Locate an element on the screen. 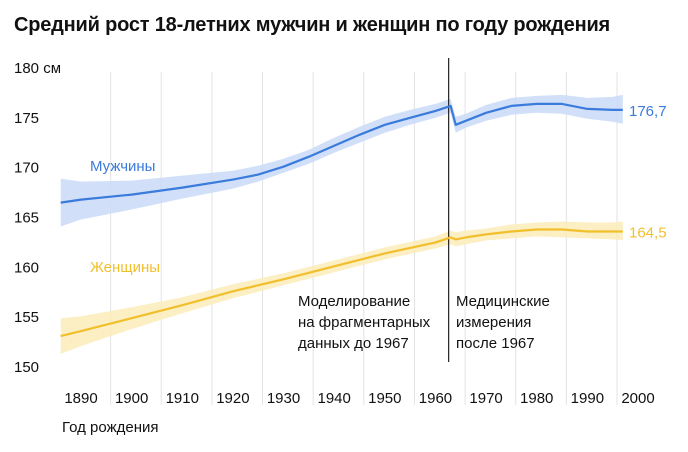 Image resolution: width=688 pixels, height=452 pixels. x-tick-label: 1950 is located at coordinates (384, 398).